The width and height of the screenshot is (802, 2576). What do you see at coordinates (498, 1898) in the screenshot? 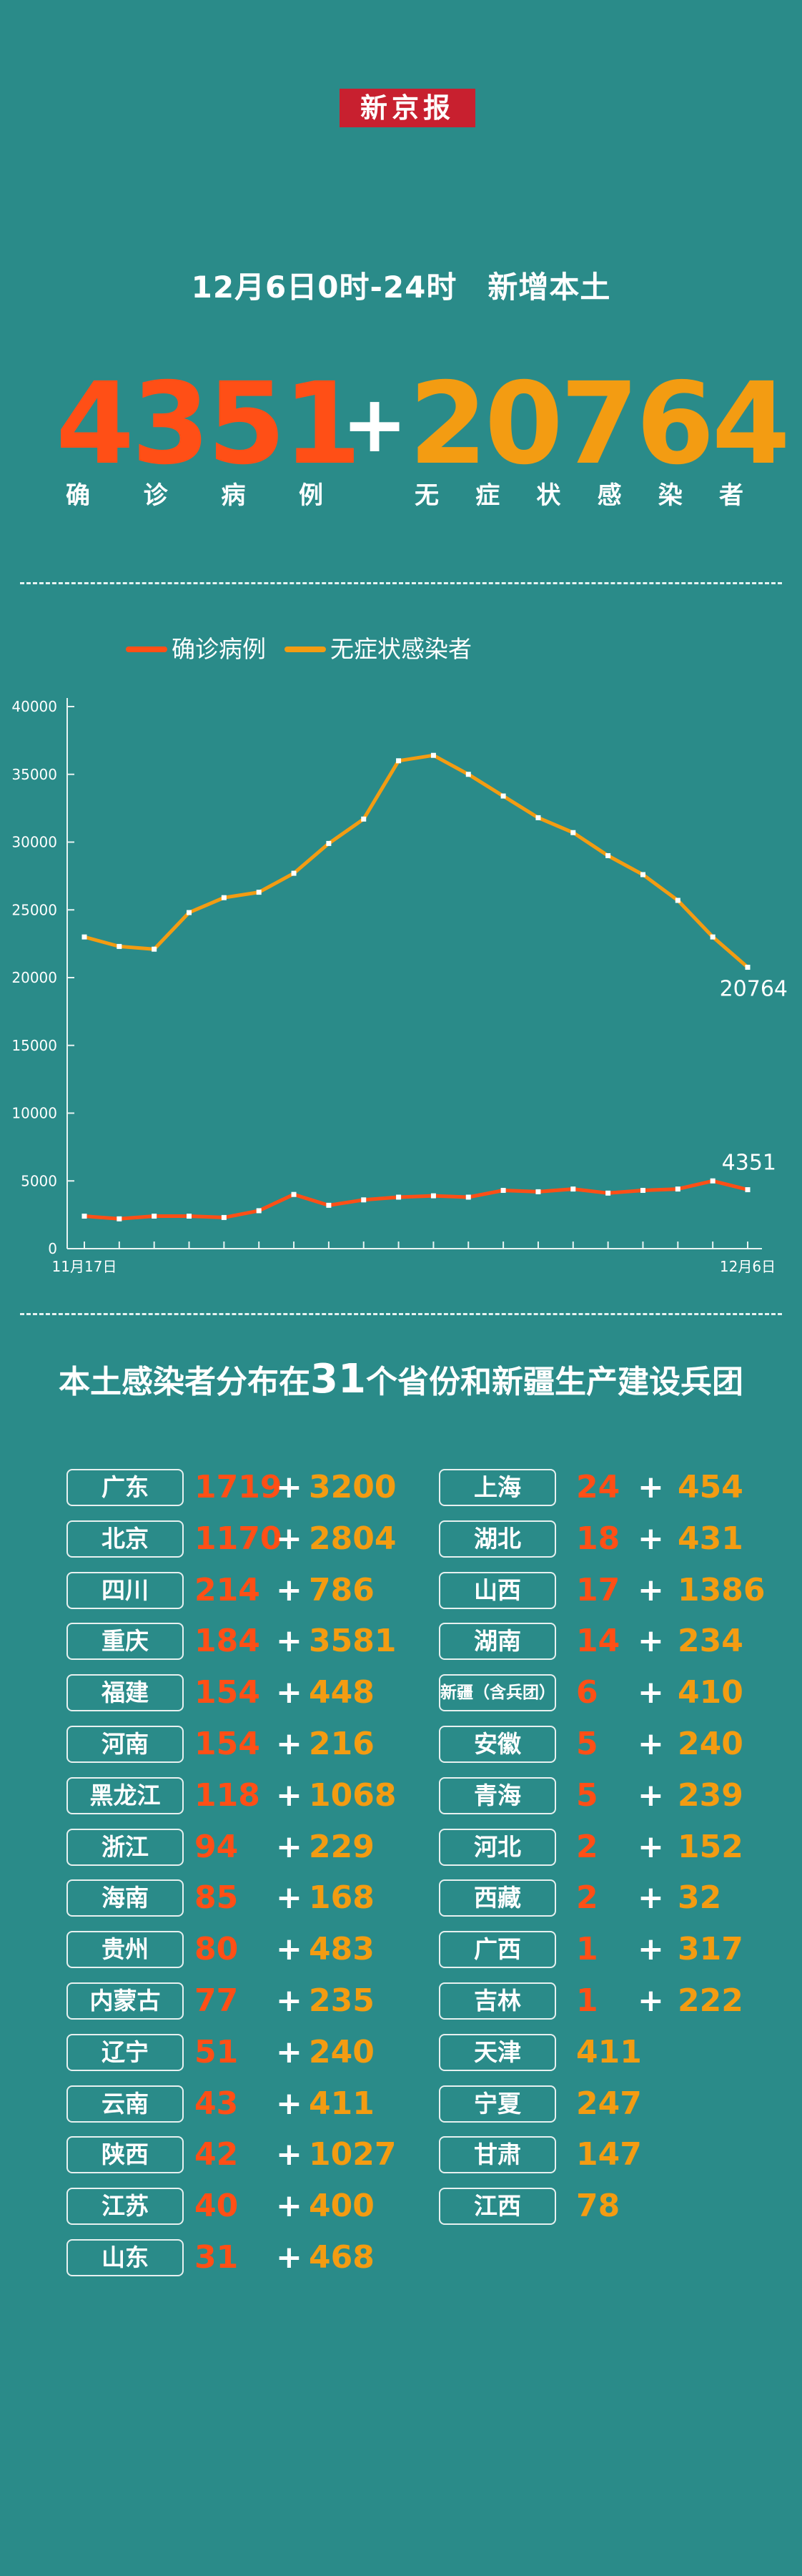
I see `province-label: 西藏` at bounding box center [498, 1898].